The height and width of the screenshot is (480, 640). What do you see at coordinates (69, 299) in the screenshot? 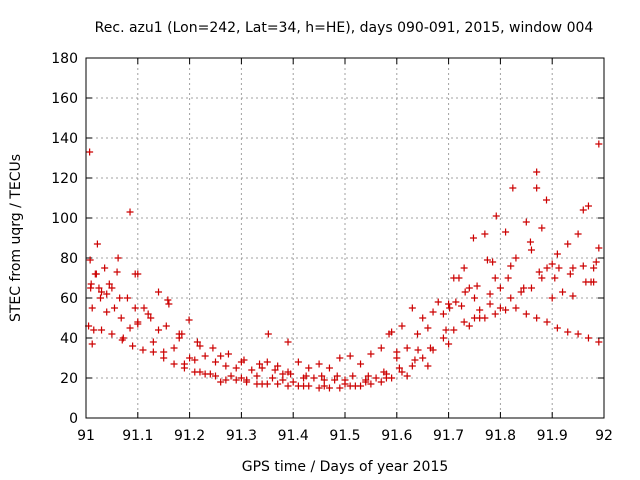
I see `y-tick-label: 60` at bounding box center [69, 299].